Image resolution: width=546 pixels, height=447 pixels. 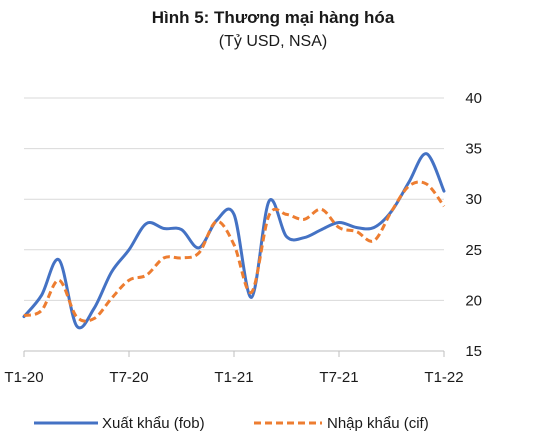 What do you see at coordinates (473, 225) in the screenshot?
I see `y-axis-ticks: 15 20 25 30 35 40` at bounding box center [473, 225].